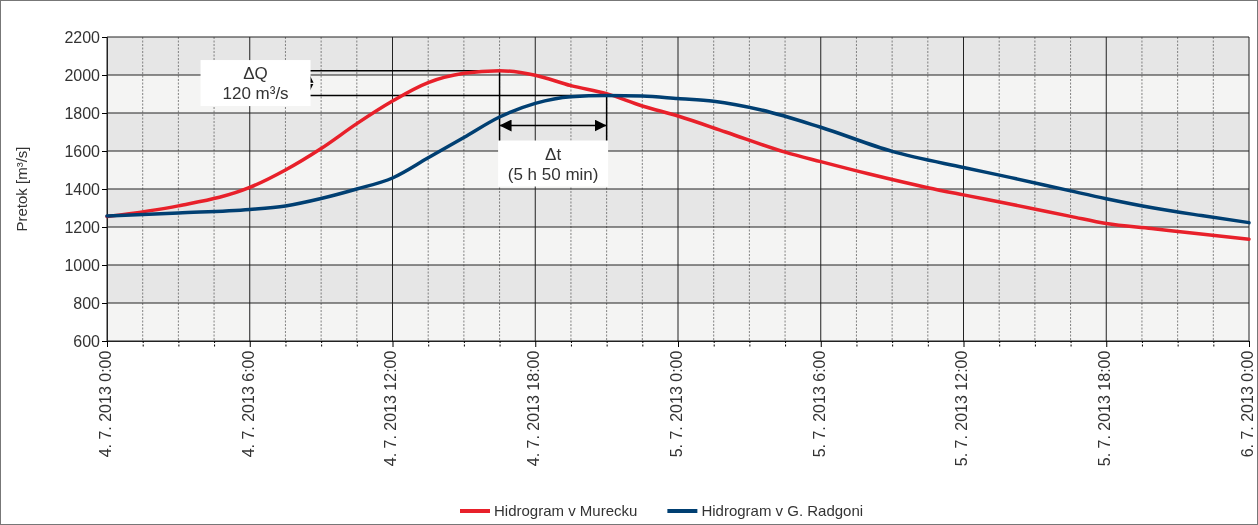 Image resolution: width=1258 pixels, height=525 pixels. What do you see at coordinates (1105, 408) in the screenshot?
I see `x-tick-label: 5. 7. 2013 18:00` at bounding box center [1105, 408].